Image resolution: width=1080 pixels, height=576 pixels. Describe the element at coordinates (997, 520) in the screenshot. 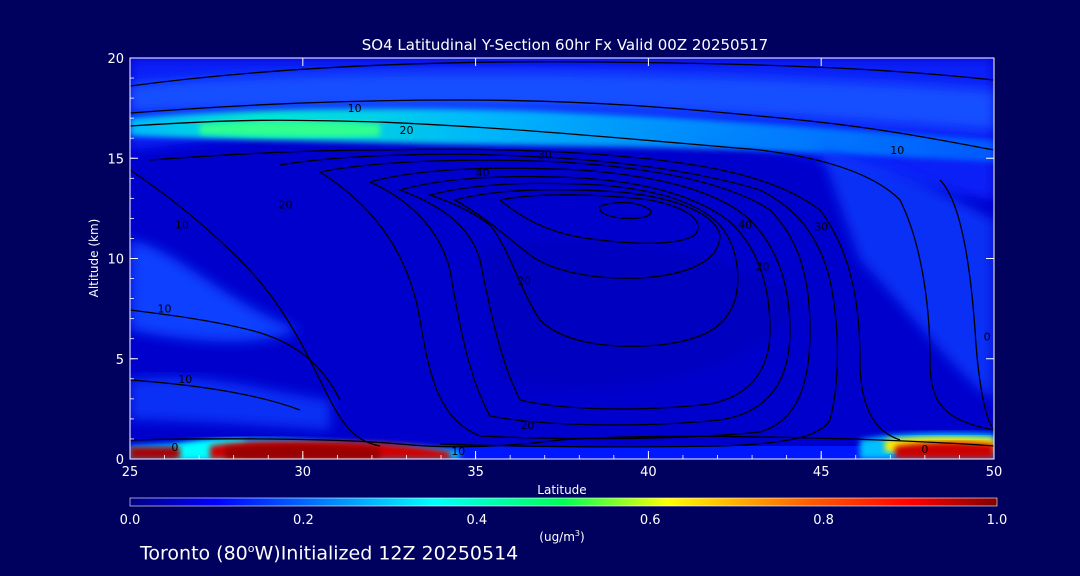

I see `colorbar-tick-label: 1.0` at that location.